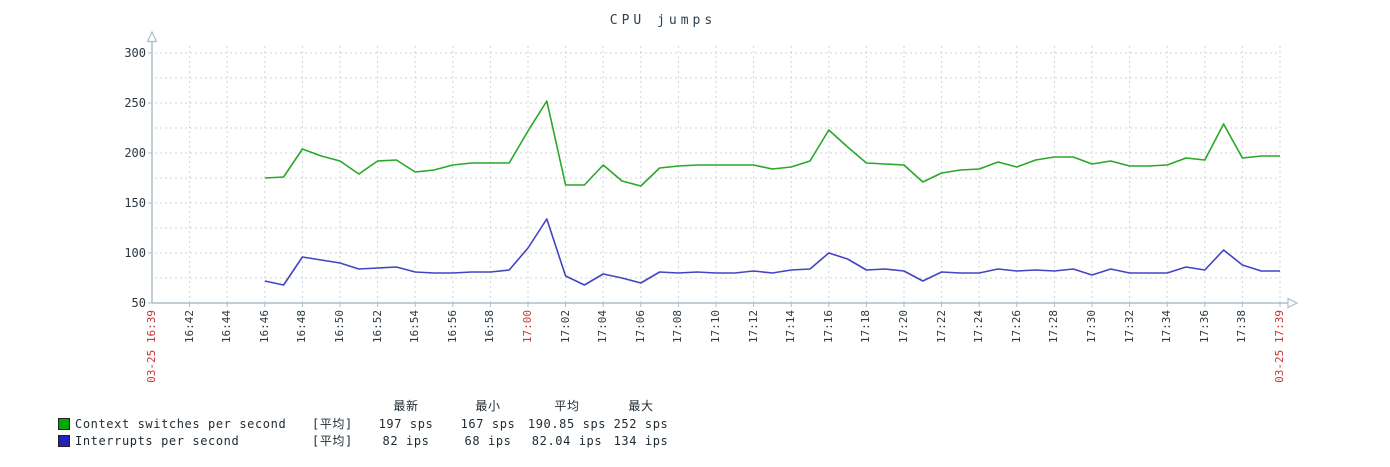  I want to click on legend-value: 252 sps, so click(641, 424).